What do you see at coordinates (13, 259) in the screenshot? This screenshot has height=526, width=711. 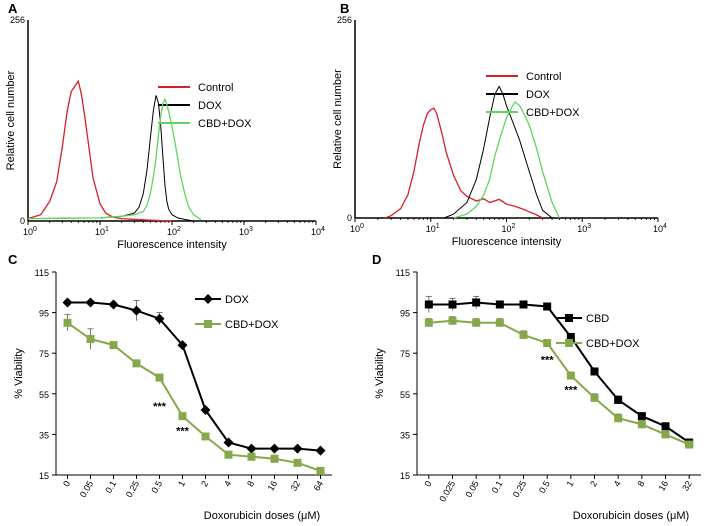 I see `panel-label: C` at bounding box center [13, 259].